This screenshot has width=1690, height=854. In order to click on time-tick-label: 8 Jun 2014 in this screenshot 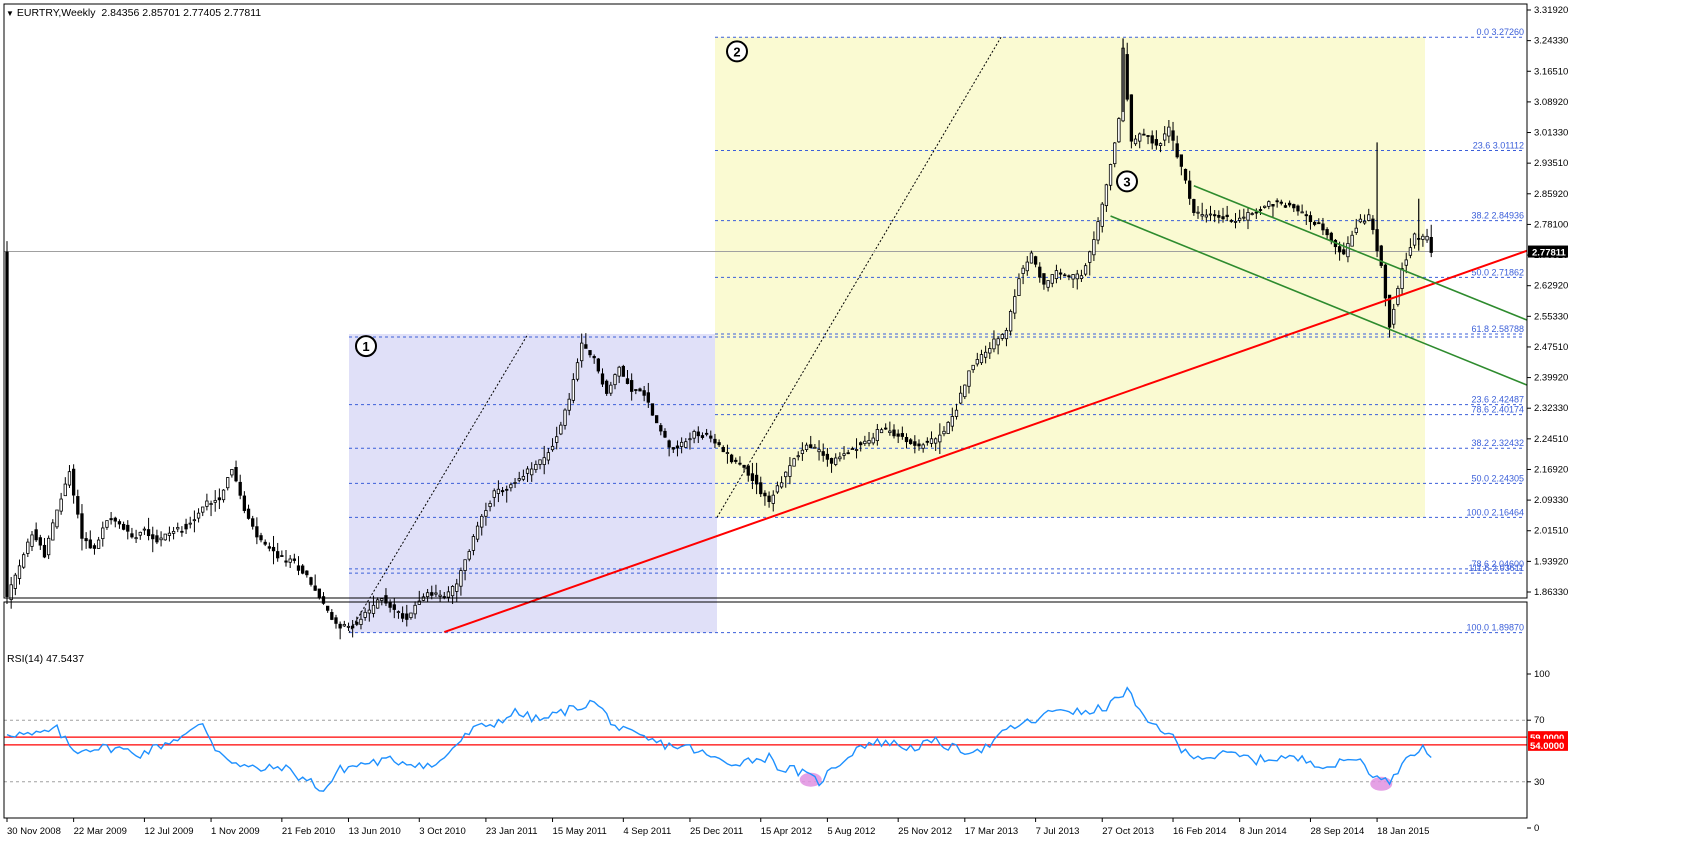, I will do `click(1263, 831)`.